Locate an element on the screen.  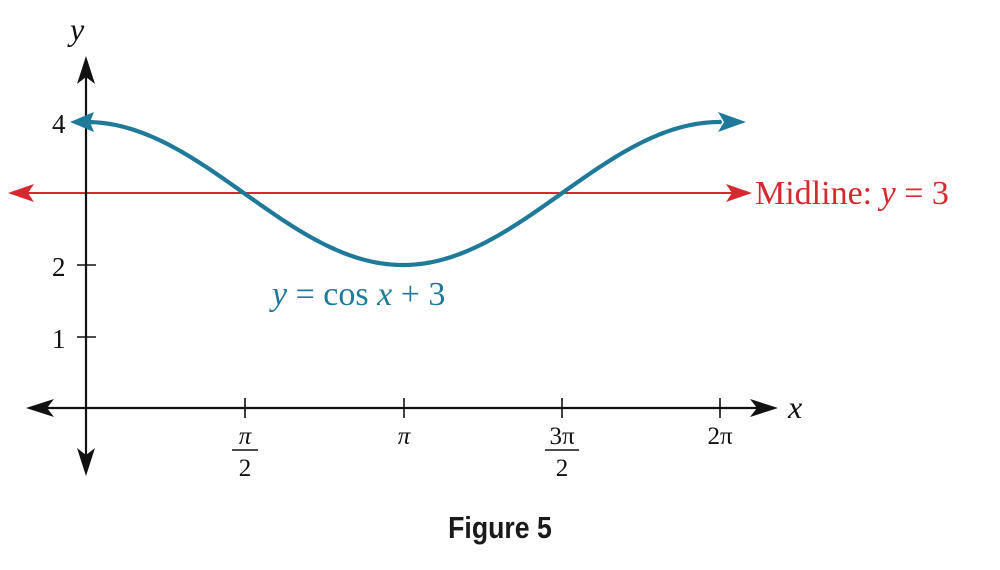
curve-right-arrow-icon is located at coordinates (732, 122).